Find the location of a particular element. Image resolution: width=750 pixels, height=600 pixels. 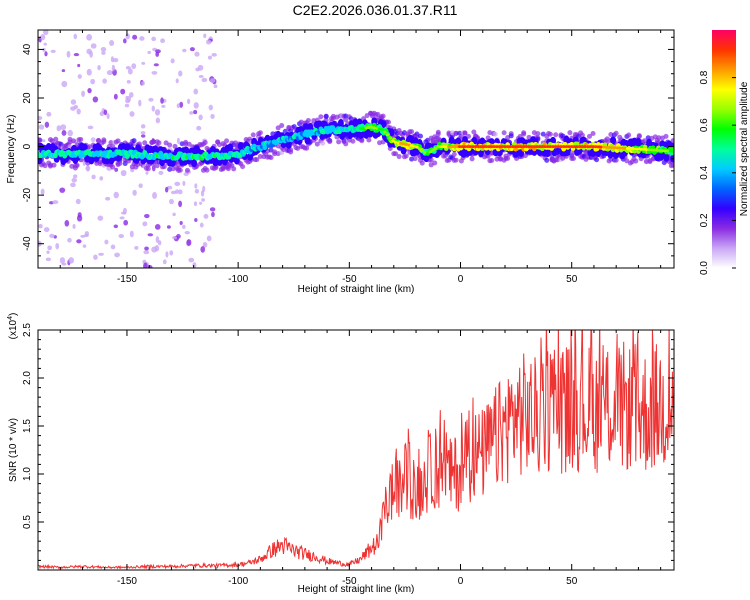

snr-y-label: SNR (10 * v/v) is located at coordinates (13, 450).